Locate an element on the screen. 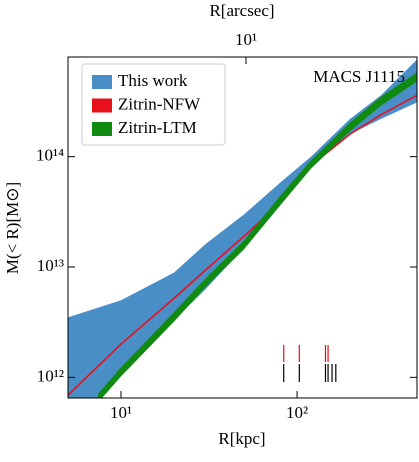  x2-axis-label: R[arcsec] is located at coordinates (241, 10).